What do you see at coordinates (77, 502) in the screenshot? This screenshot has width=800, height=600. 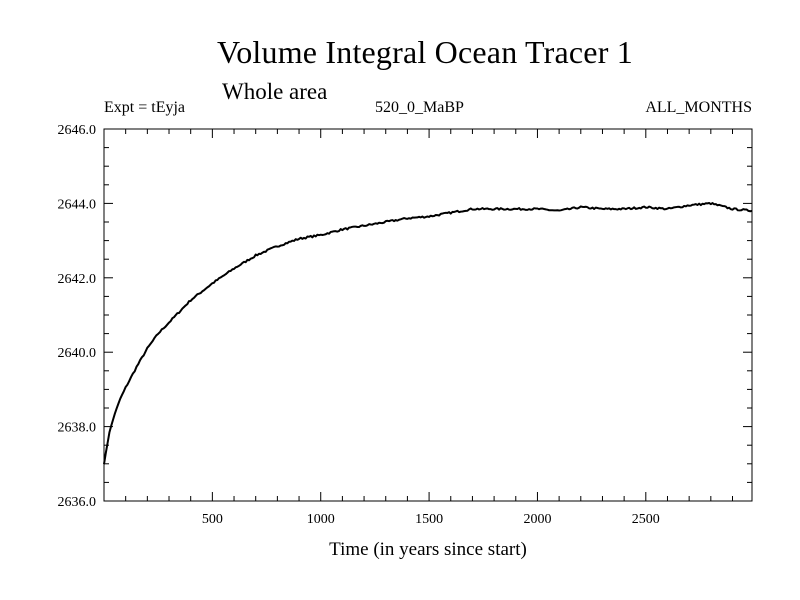 I see `y-tick-label: 2636.0` at bounding box center [77, 502].